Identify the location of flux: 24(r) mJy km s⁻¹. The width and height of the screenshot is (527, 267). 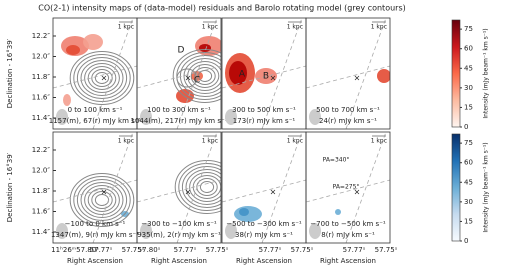
(348, 121).